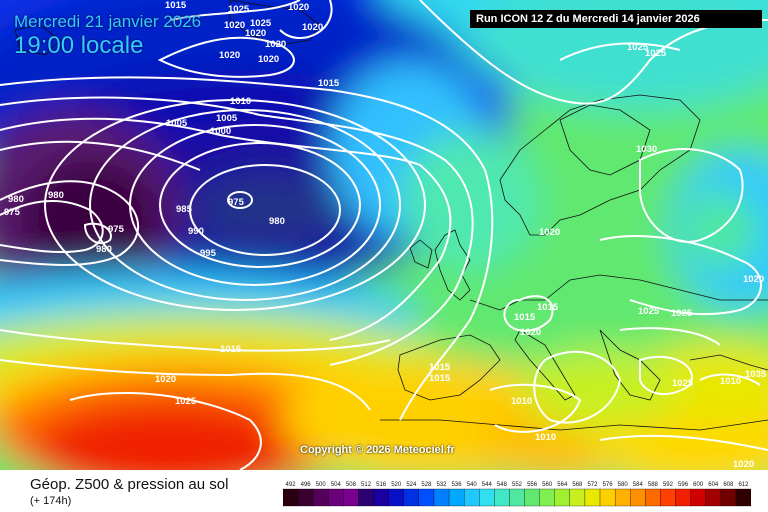 The height and width of the screenshot is (512, 768). Describe the element at coordinates (756, 374) in the screenshot. I see `isobar-label: 1035` at that location.